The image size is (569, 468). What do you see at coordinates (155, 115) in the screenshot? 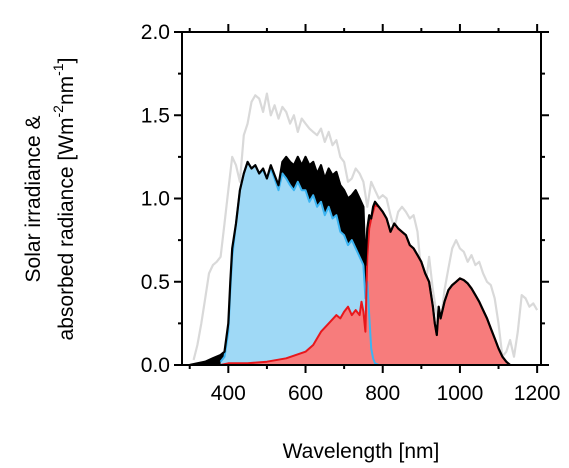
I see `y-tick-label: 1.5` at bounding box center [155, 115].